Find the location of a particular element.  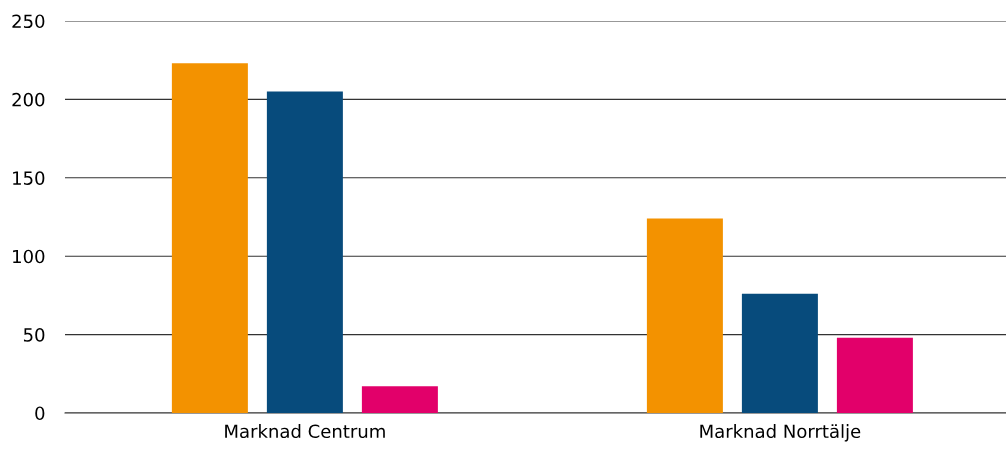

y-tick-label: 100 is located at coordinates (29, 256).